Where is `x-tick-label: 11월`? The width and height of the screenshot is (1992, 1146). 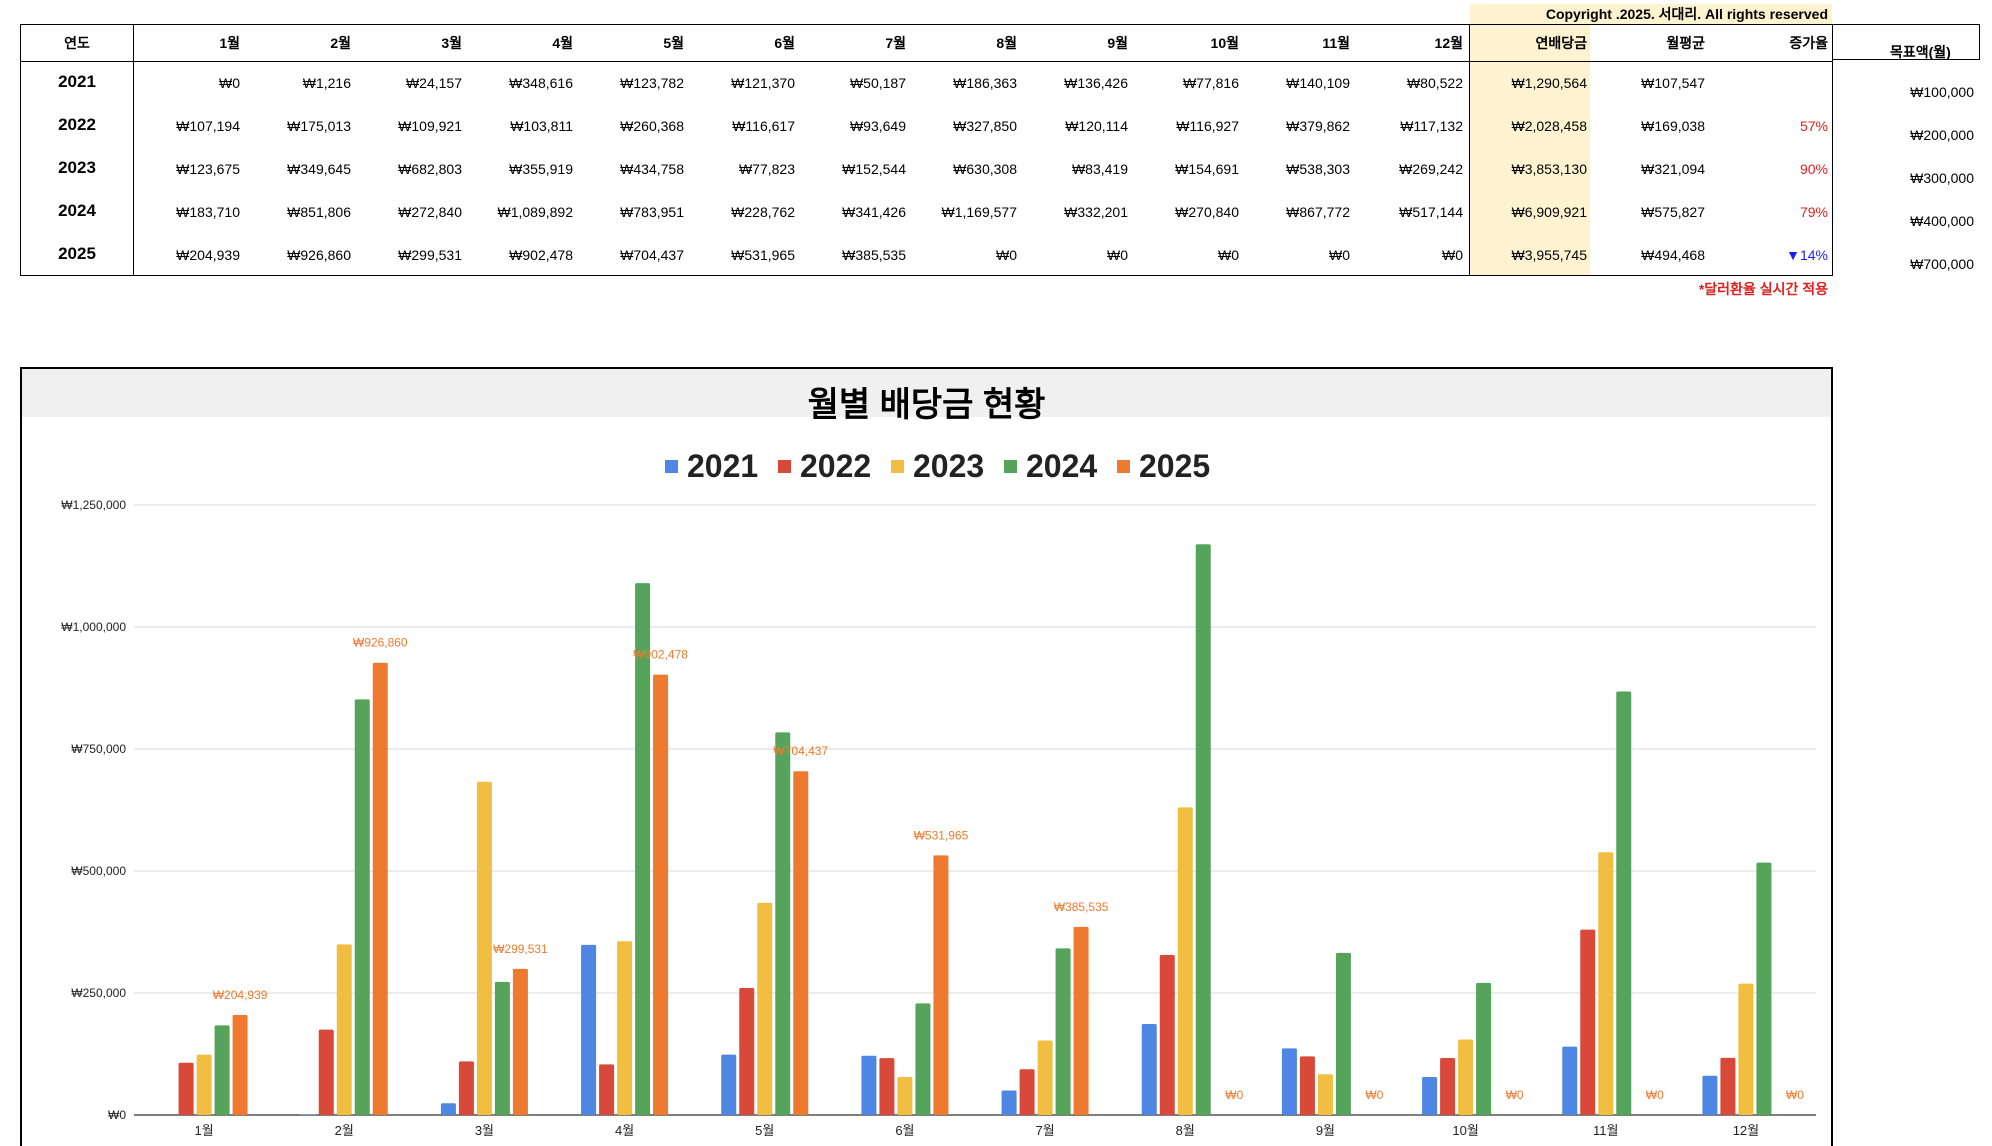
x-tick-label: 11월 is located at coordinates (1605, 1130).